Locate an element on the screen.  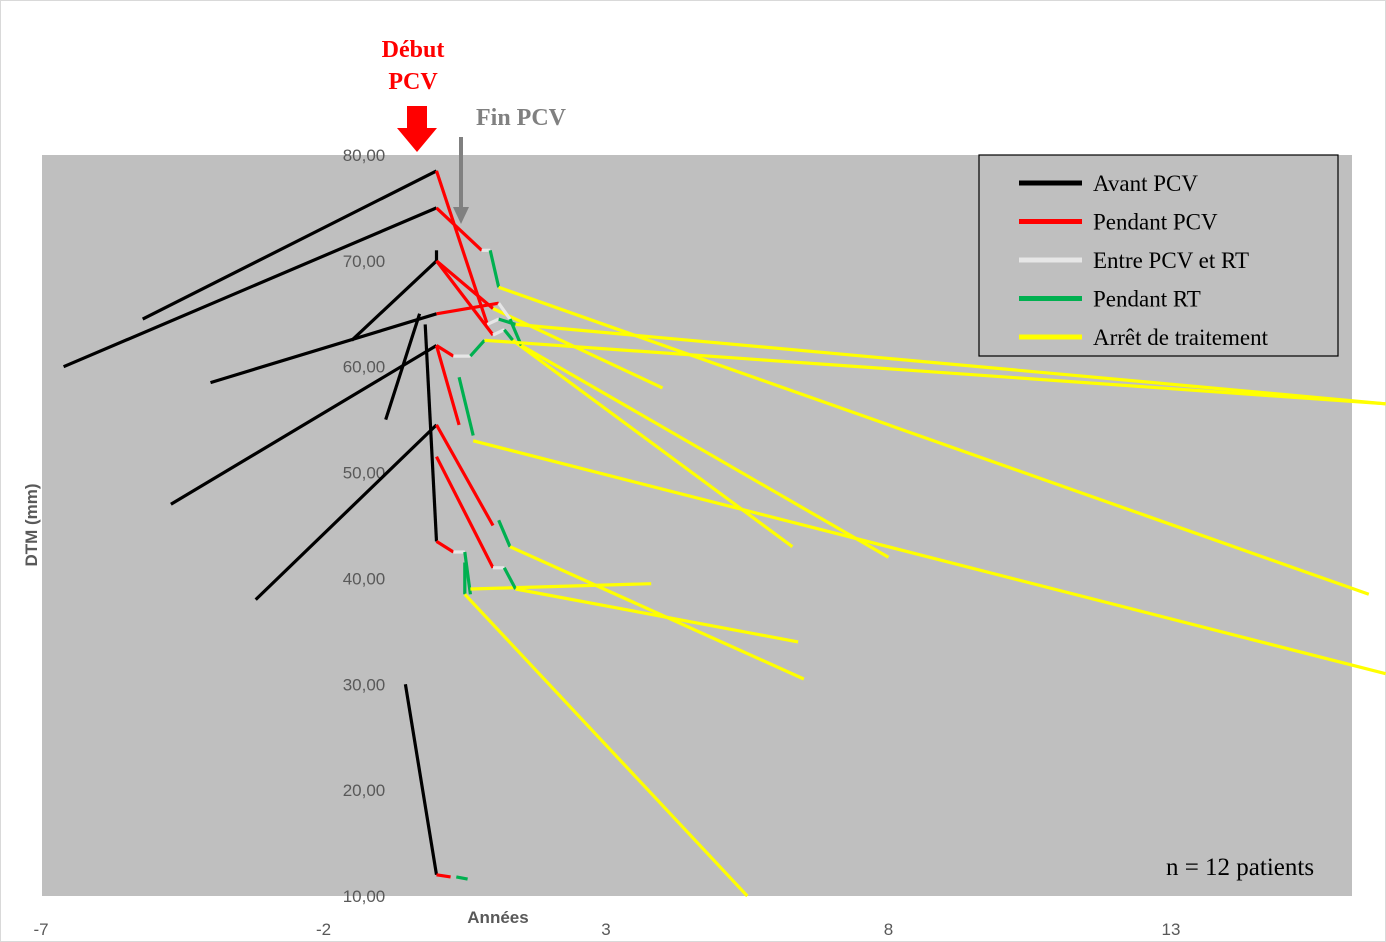
annotation-start-line2: PCV is located at coordinates (413, 82).